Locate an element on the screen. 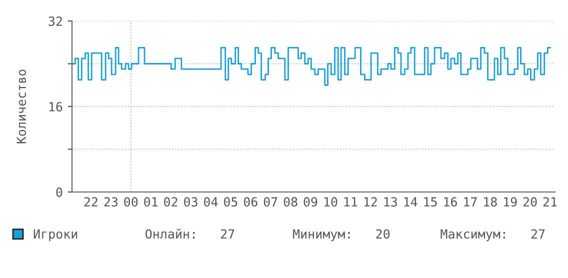  x-tick-label: 16 is located at coordinates (450, 202).